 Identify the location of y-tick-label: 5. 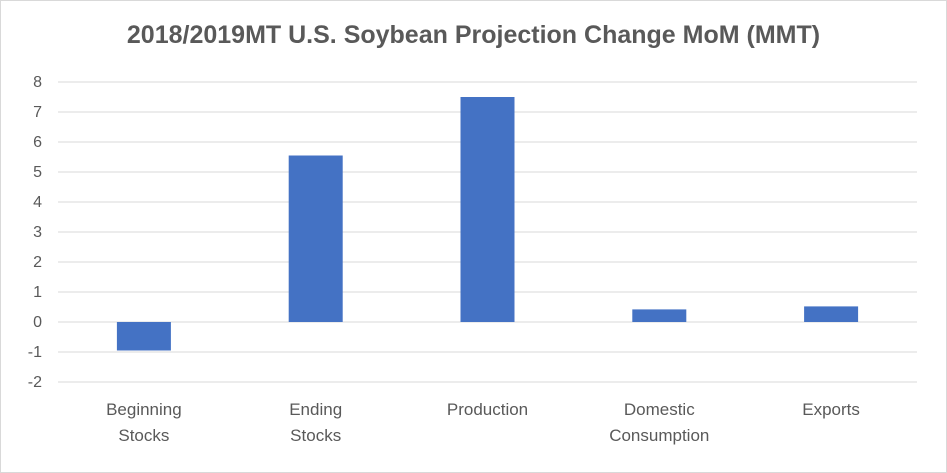
(37, 172).